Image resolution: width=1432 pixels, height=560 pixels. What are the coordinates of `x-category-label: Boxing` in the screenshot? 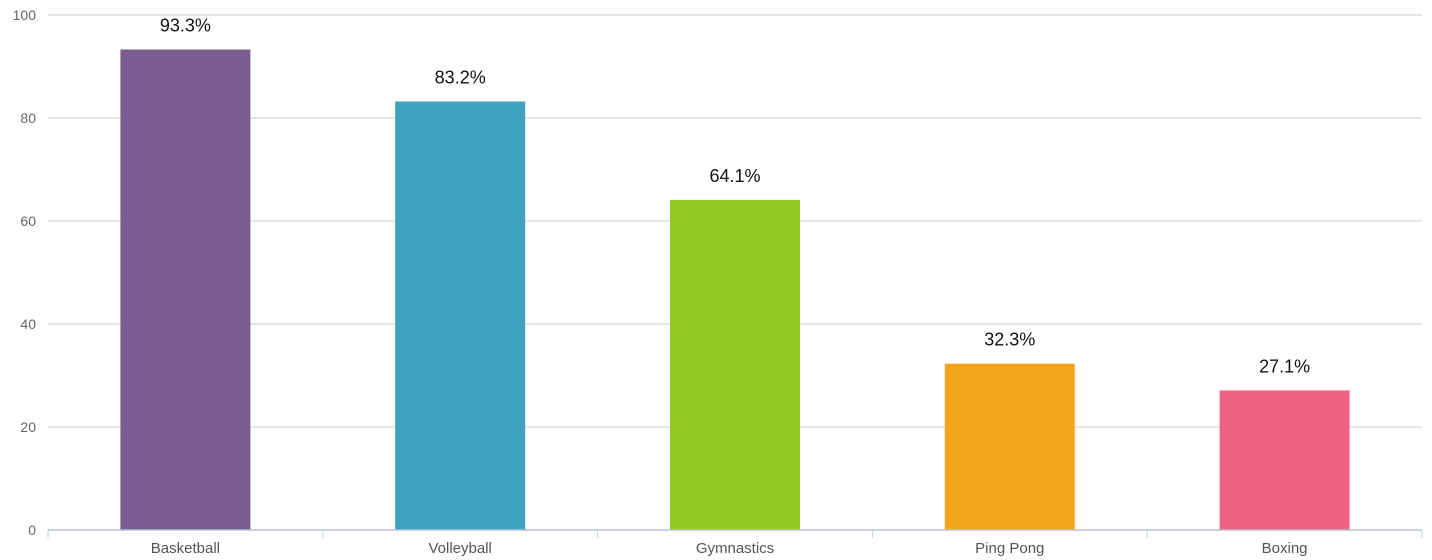 It's located at (1285, 548).